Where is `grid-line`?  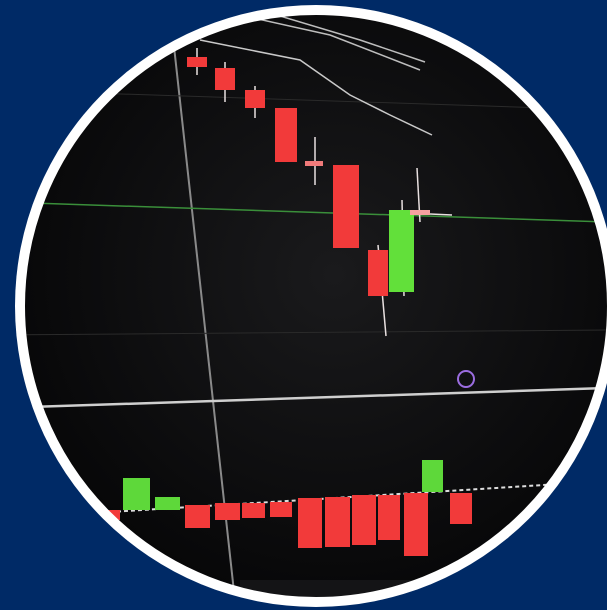
grid-line is located at coordinates (315, 332).